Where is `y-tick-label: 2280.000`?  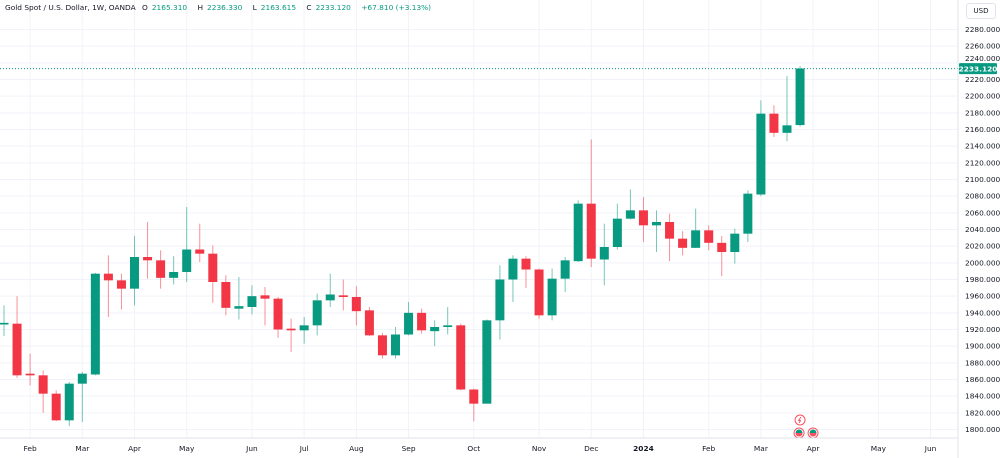
y-tick-label: 2280.000 is located at coordinates (982, 29).